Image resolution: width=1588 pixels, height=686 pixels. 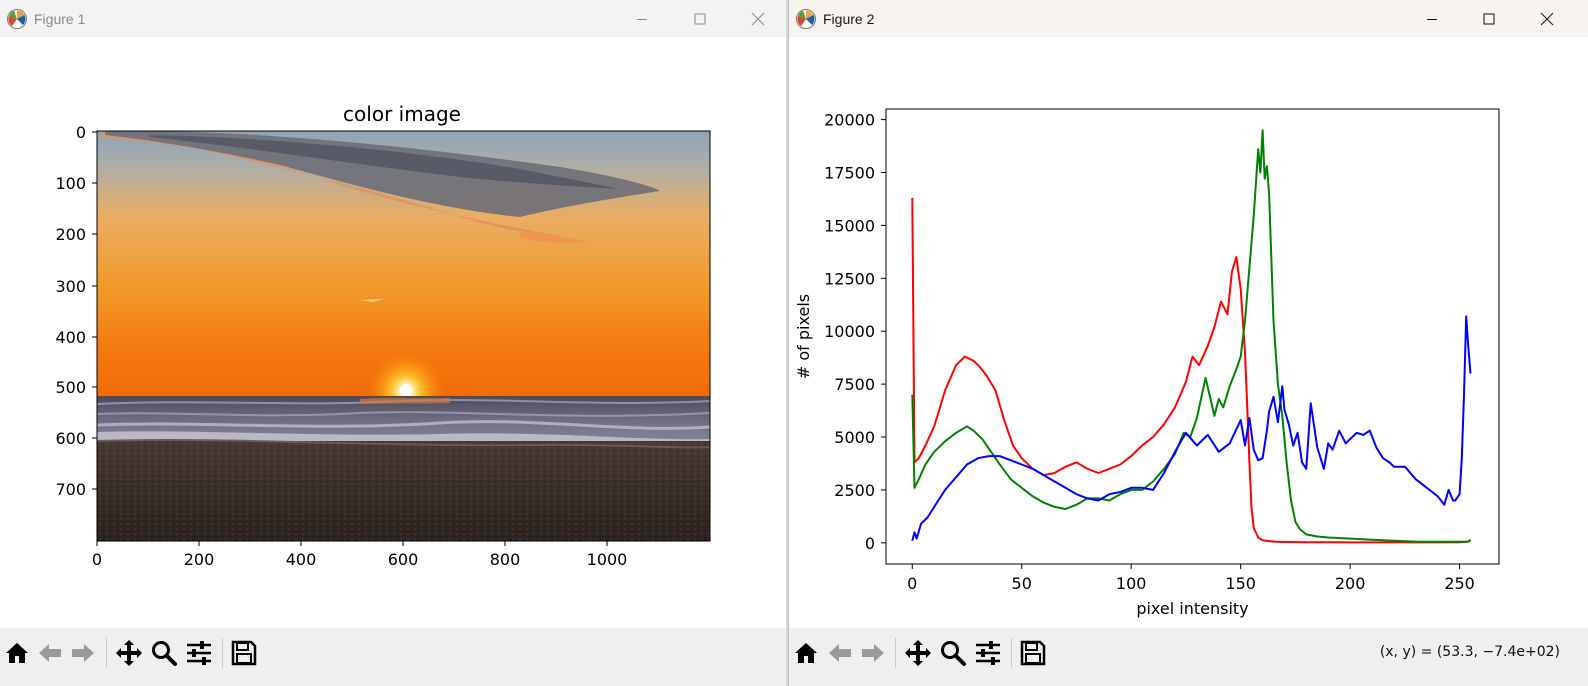 What do you see at coordinates (359, 555) in the screenshot?
I see `x-axis: 0 200 400 600 800 1000` at bounding box center [359, 555].